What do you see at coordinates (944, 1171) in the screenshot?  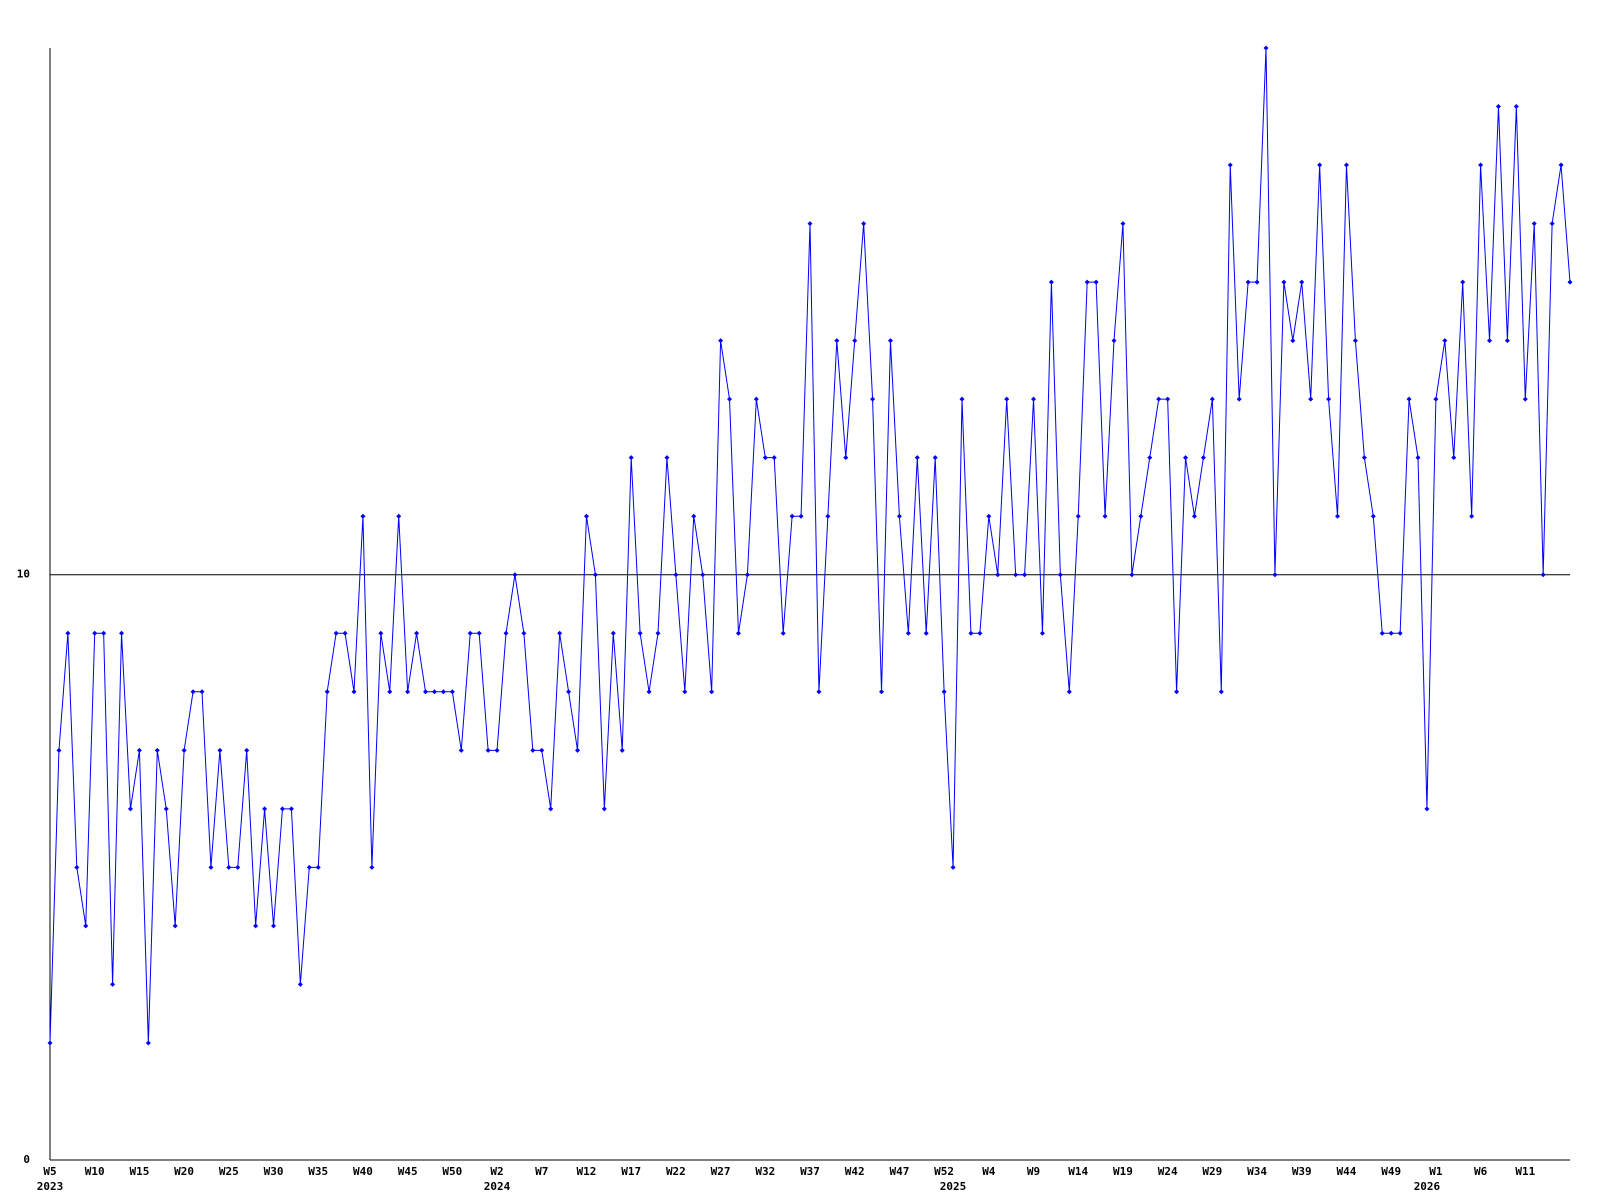 I see `x-tick-label: W52` at bounding box center [944, 1171].